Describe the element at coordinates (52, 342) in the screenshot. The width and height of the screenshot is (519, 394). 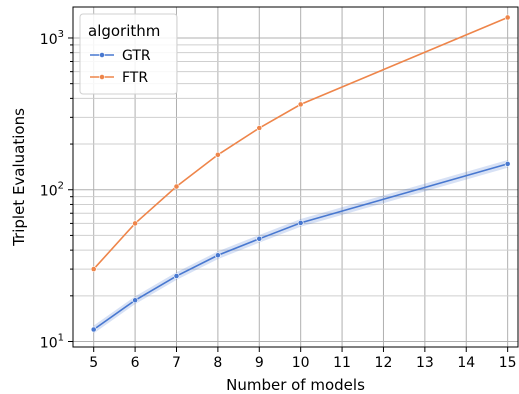
I see `y-tick-label: 10¹` at that location.